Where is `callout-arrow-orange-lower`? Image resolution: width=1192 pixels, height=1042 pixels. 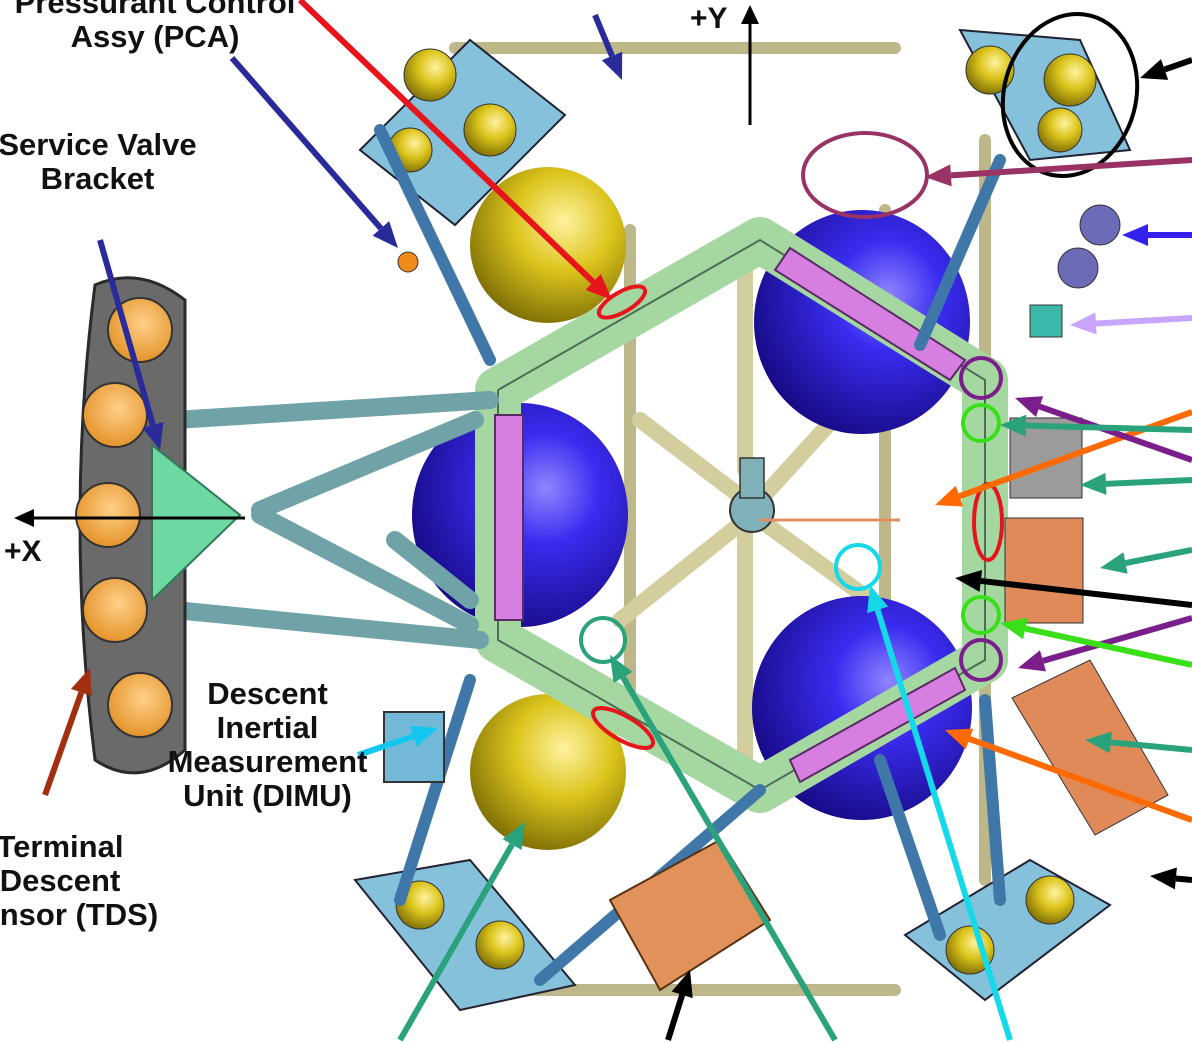
callout-arrow-orange-lower is located at coordinates (1080, 779).